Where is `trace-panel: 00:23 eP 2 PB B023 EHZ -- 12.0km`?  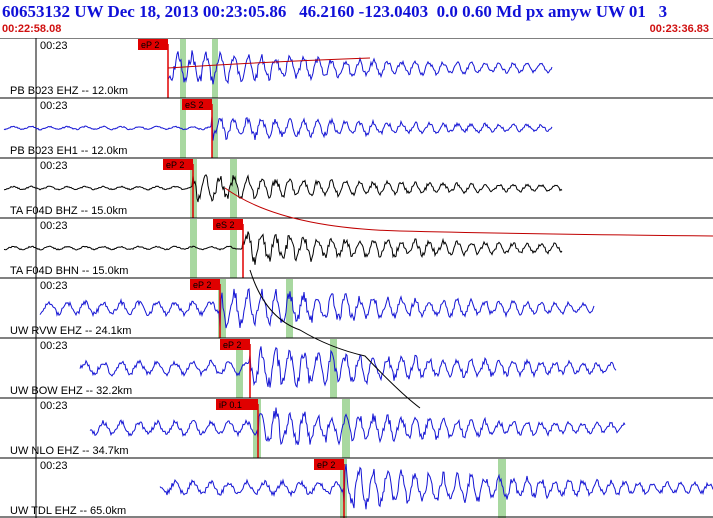
trace-panel: 00:23 eP 2 PB B023 EHZ -- 12.0km is located at coordinates (356, 68).